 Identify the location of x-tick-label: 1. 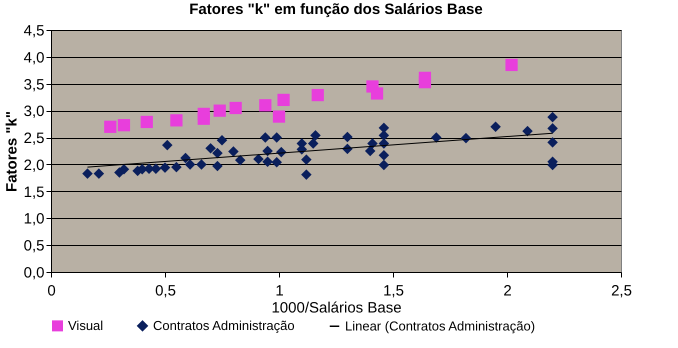
(279, 291).